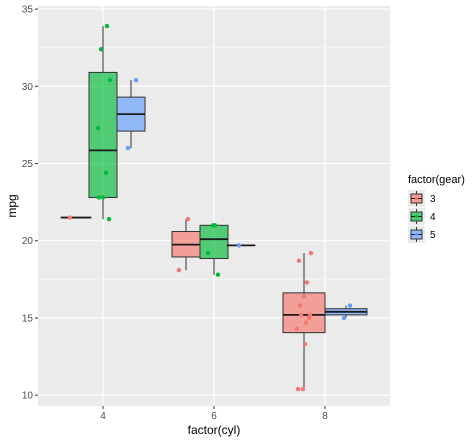 The width and height of the screenshot is (474, 441). What do you see at coordinates (433, 199) in the screenshot?
I see `legend-label: 3` at bounding box center [433, 199].